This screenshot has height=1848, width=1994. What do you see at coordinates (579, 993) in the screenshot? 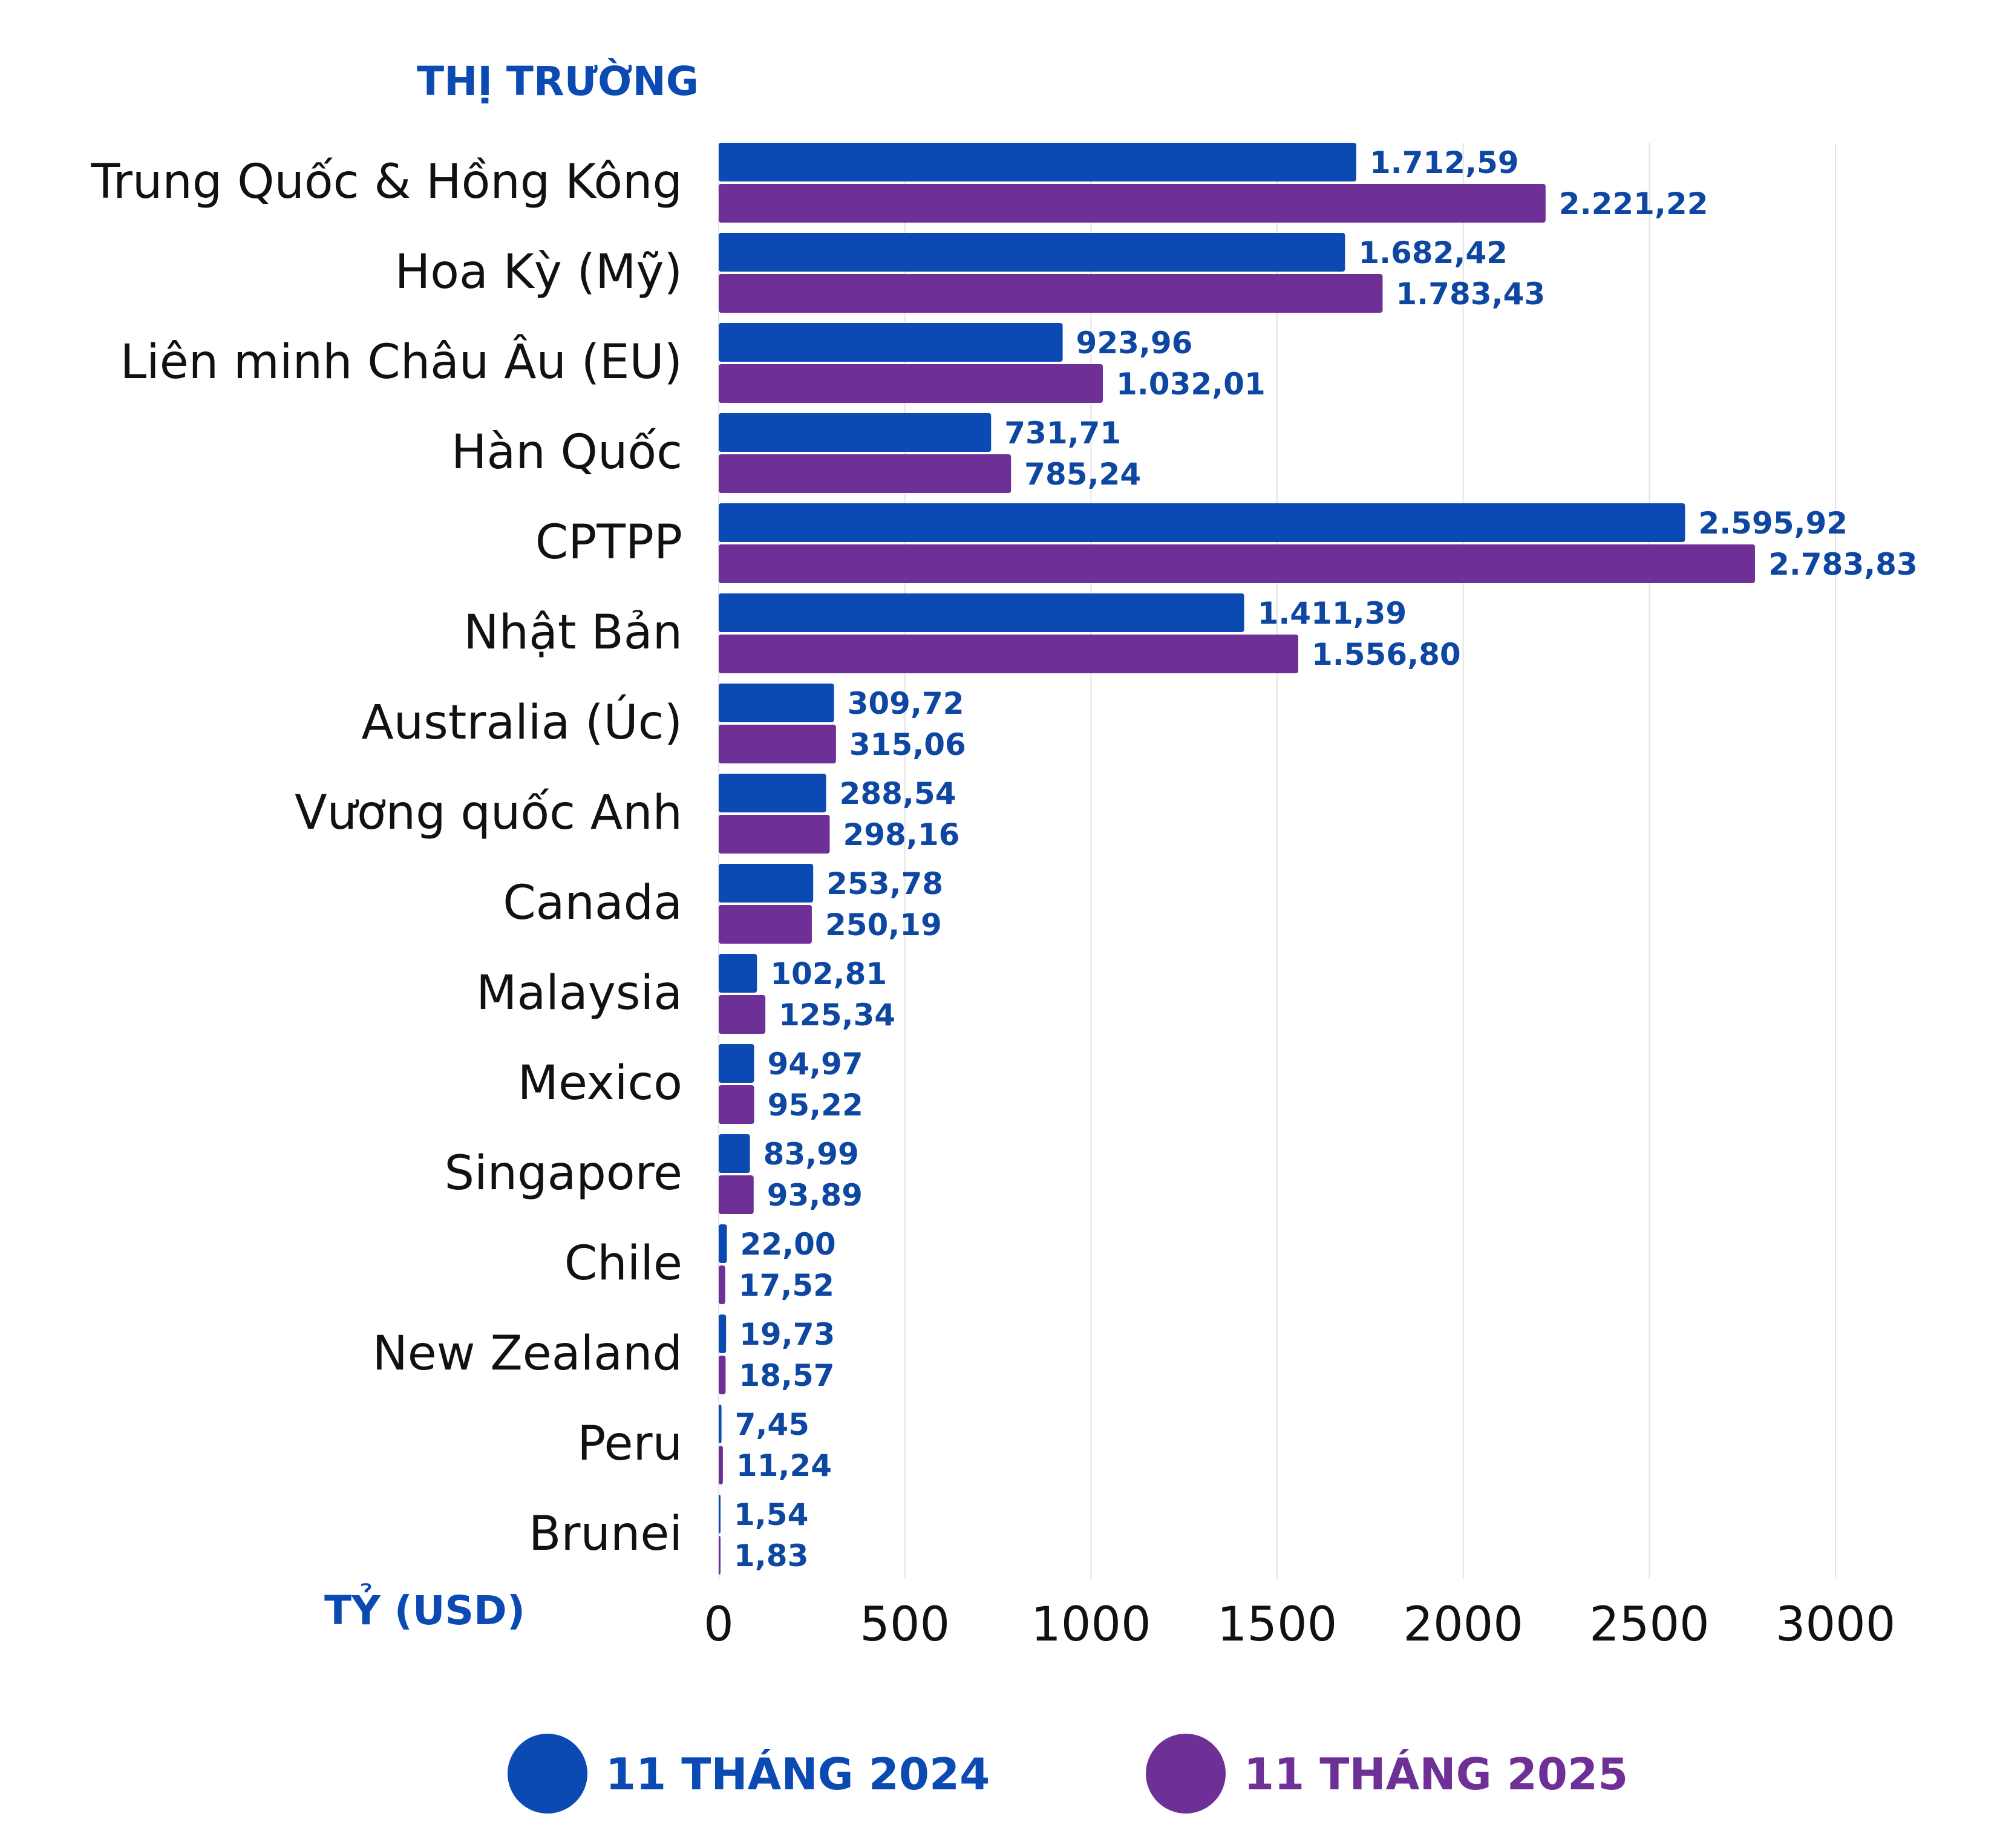
I see `category-label-malaysia: Malaysia` at bounding box center [579, 993].